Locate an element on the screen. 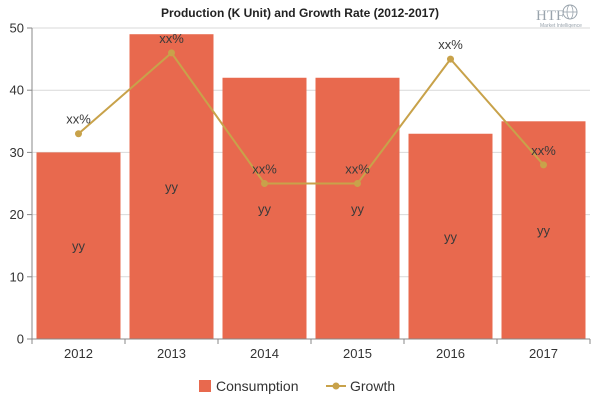 This screenshot has height=400, width=600. htf-logo: HTF Market Intelligence is located at coordinates (559, 16).